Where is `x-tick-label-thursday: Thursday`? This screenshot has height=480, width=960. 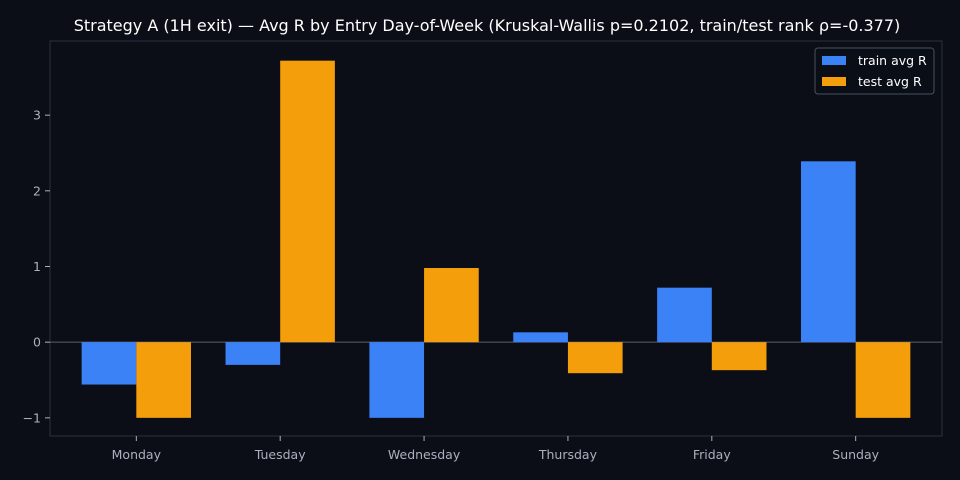 x-tick-label-thursday: Thursday is located at coordinates (568, 454).